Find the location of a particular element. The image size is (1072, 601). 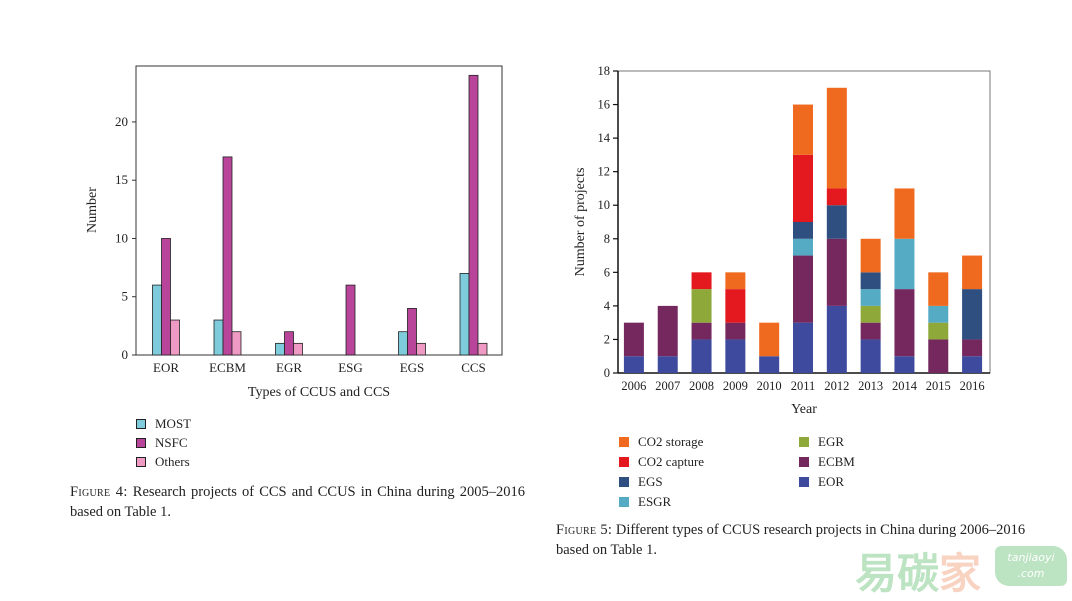

legend-label: CO2 storage is located at coordinates (671, 441).